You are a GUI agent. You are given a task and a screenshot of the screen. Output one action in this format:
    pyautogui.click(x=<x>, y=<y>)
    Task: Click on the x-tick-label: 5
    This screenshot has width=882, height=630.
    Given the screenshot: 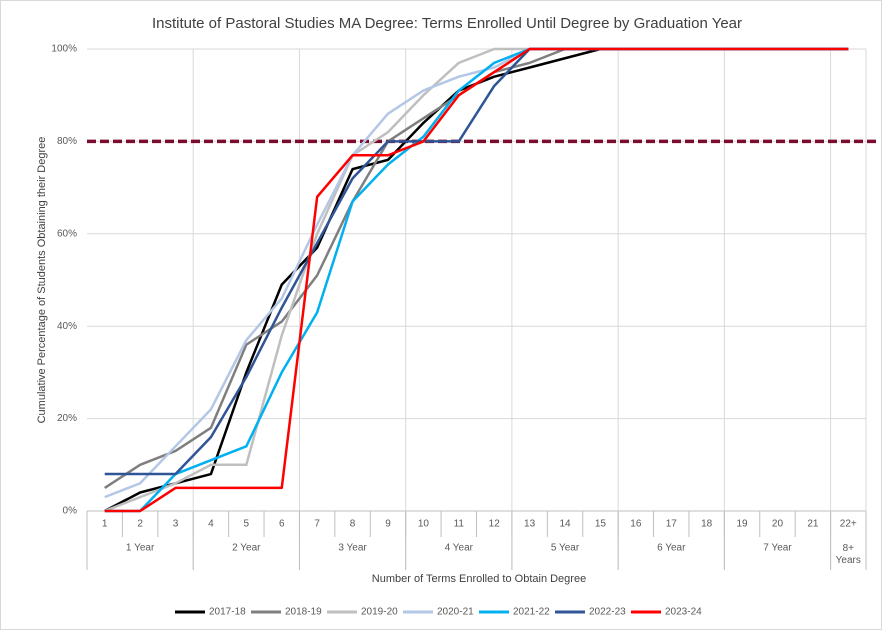 What is the action you would take?
    pyautogui.click(x=247, y=524)
    